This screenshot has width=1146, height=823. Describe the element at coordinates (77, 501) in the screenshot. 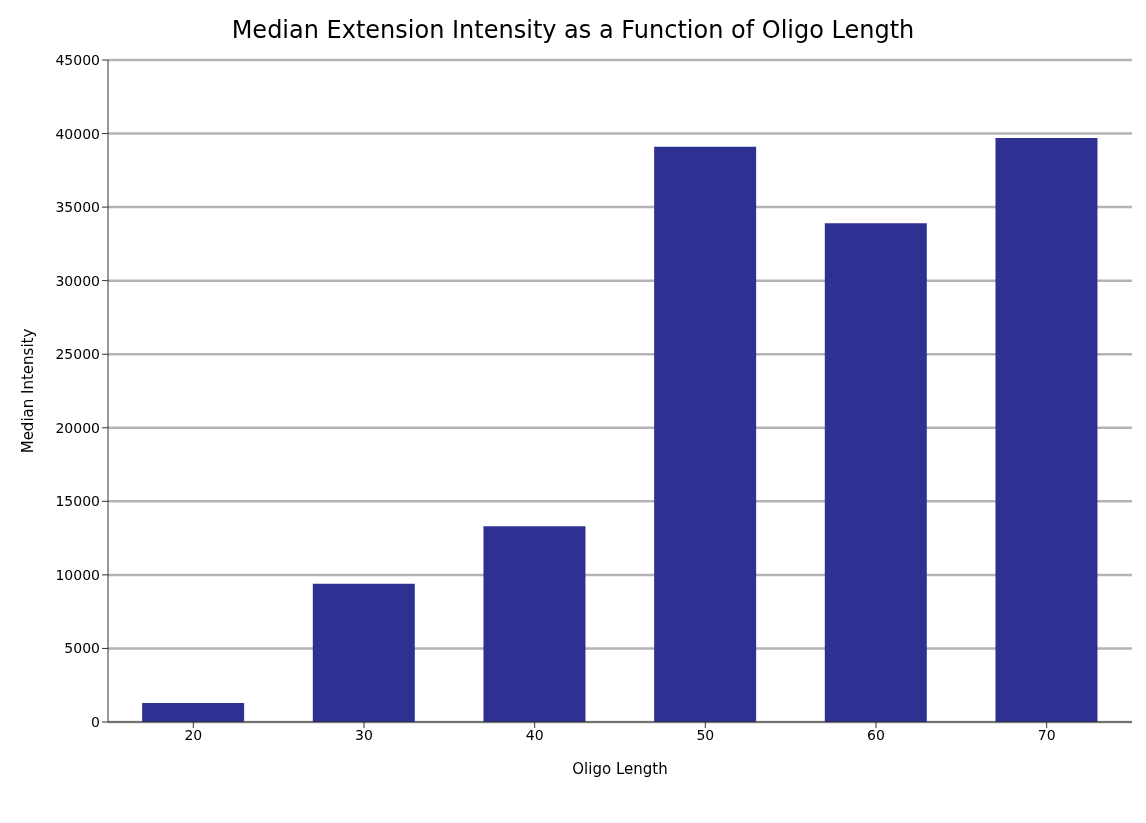

I see `y-tick-label: 15000` at that location.